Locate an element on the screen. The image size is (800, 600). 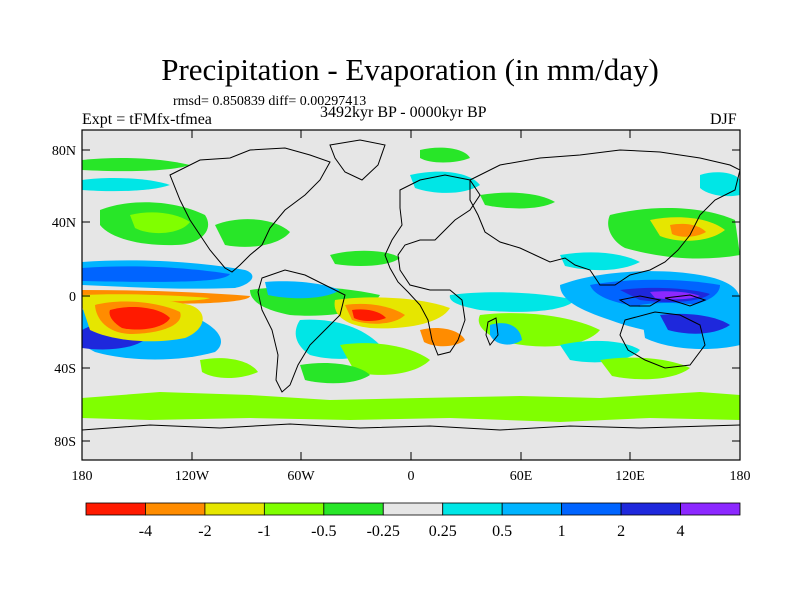
lon-label-180w: 180 is located at coordinates (82, 476).